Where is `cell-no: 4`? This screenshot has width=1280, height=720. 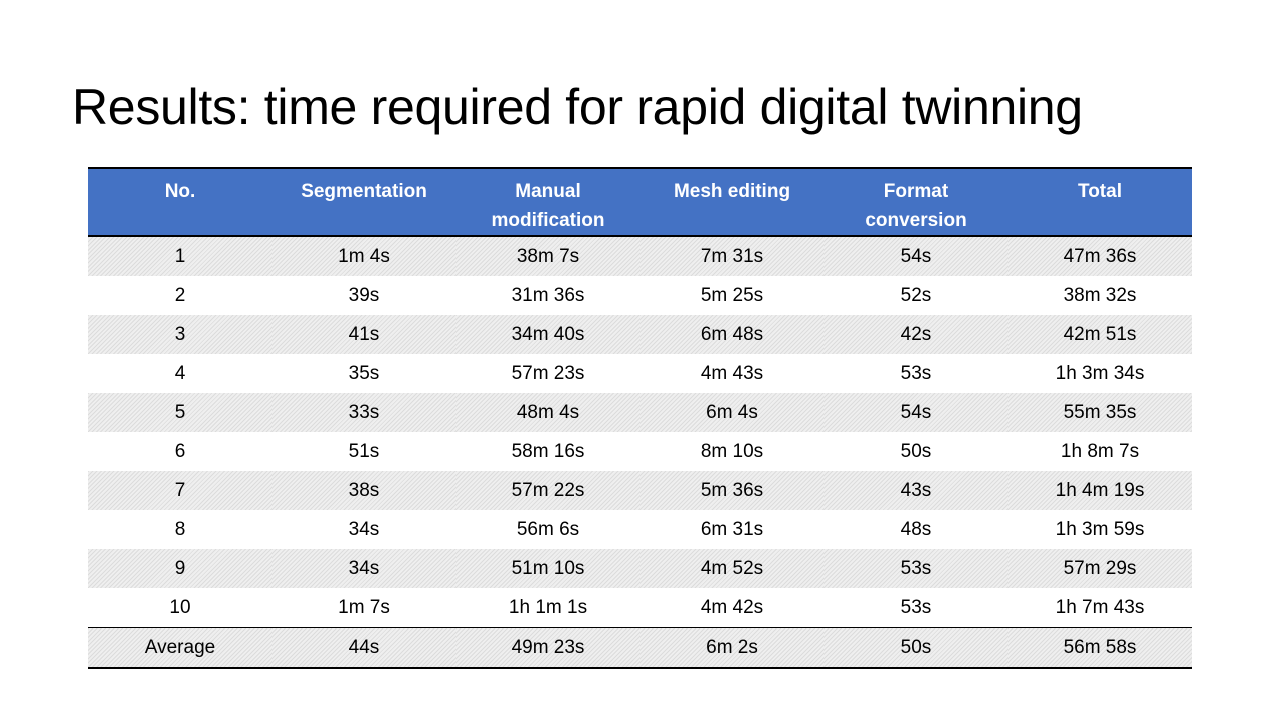
cell-no: 4 is located at coordinates (180, 373).